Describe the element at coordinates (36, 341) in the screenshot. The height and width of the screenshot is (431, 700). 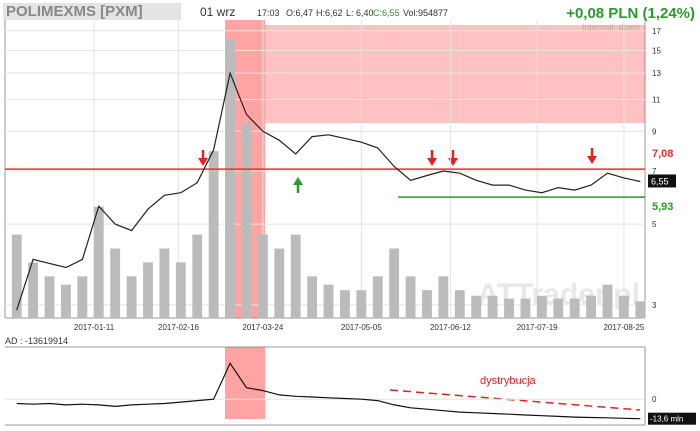
I see `panel-label: AD : -13619914` at that location.